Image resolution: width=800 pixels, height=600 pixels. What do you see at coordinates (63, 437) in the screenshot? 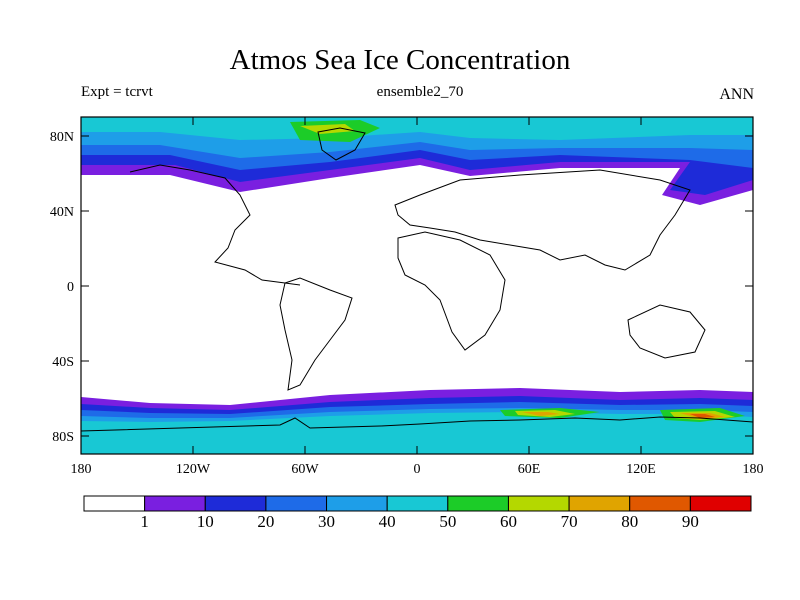
I see `lat-label-80s: 80S` at bounding box center [63, 437].